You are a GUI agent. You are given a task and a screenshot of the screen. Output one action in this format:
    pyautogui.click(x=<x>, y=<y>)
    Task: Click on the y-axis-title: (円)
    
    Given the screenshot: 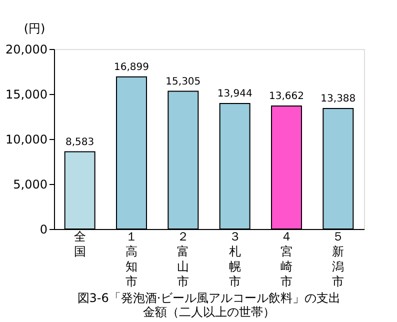 What is the action you would take?
    pyautogui.click(x=35, y=29)
    